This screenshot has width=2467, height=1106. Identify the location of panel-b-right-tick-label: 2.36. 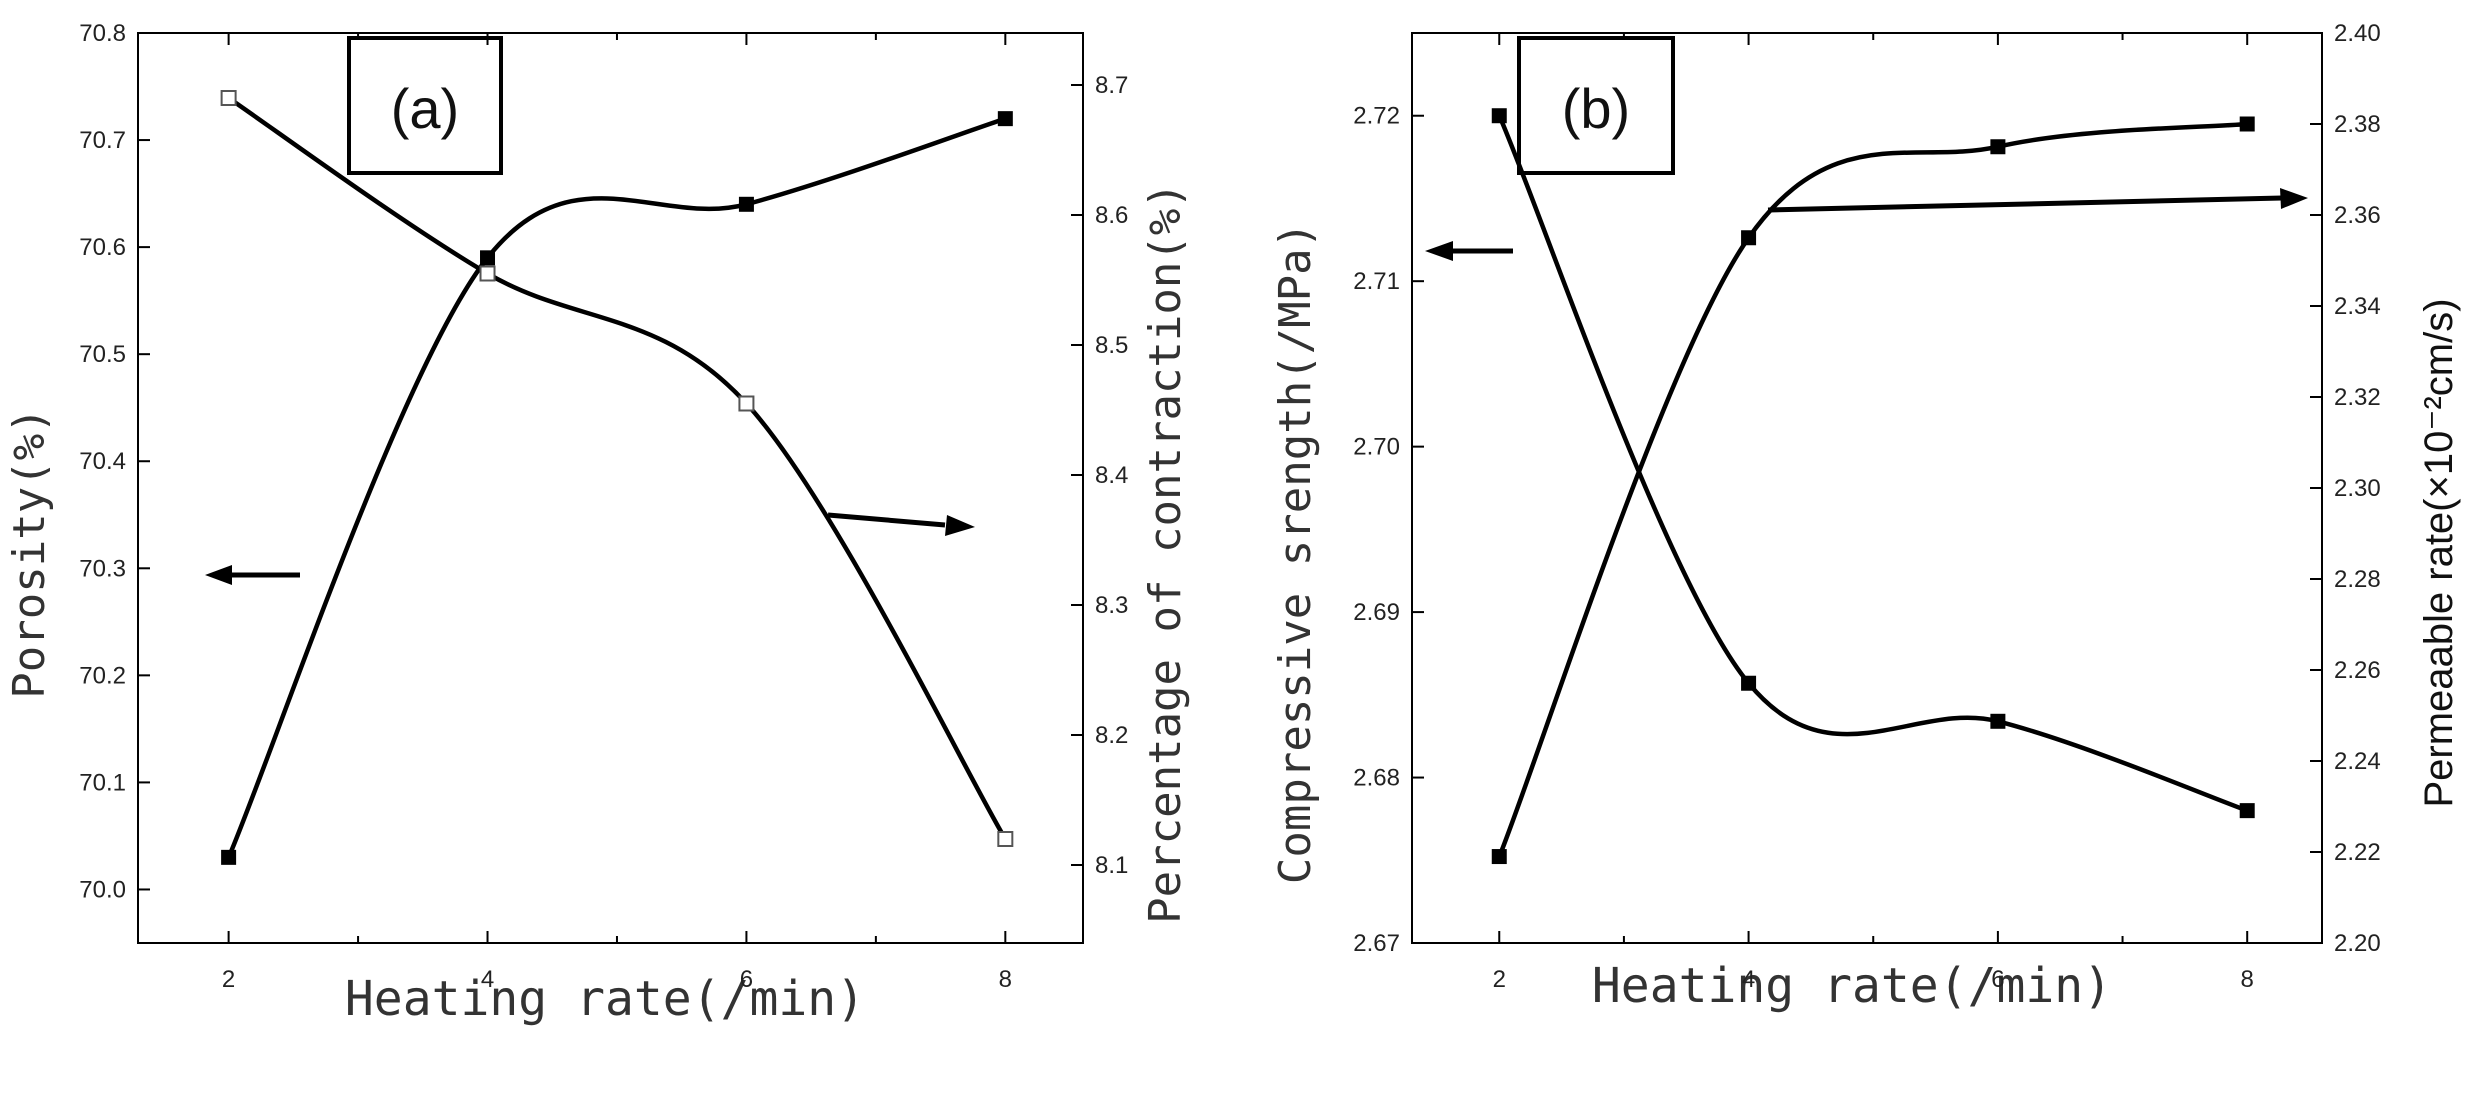
(2357, 215).